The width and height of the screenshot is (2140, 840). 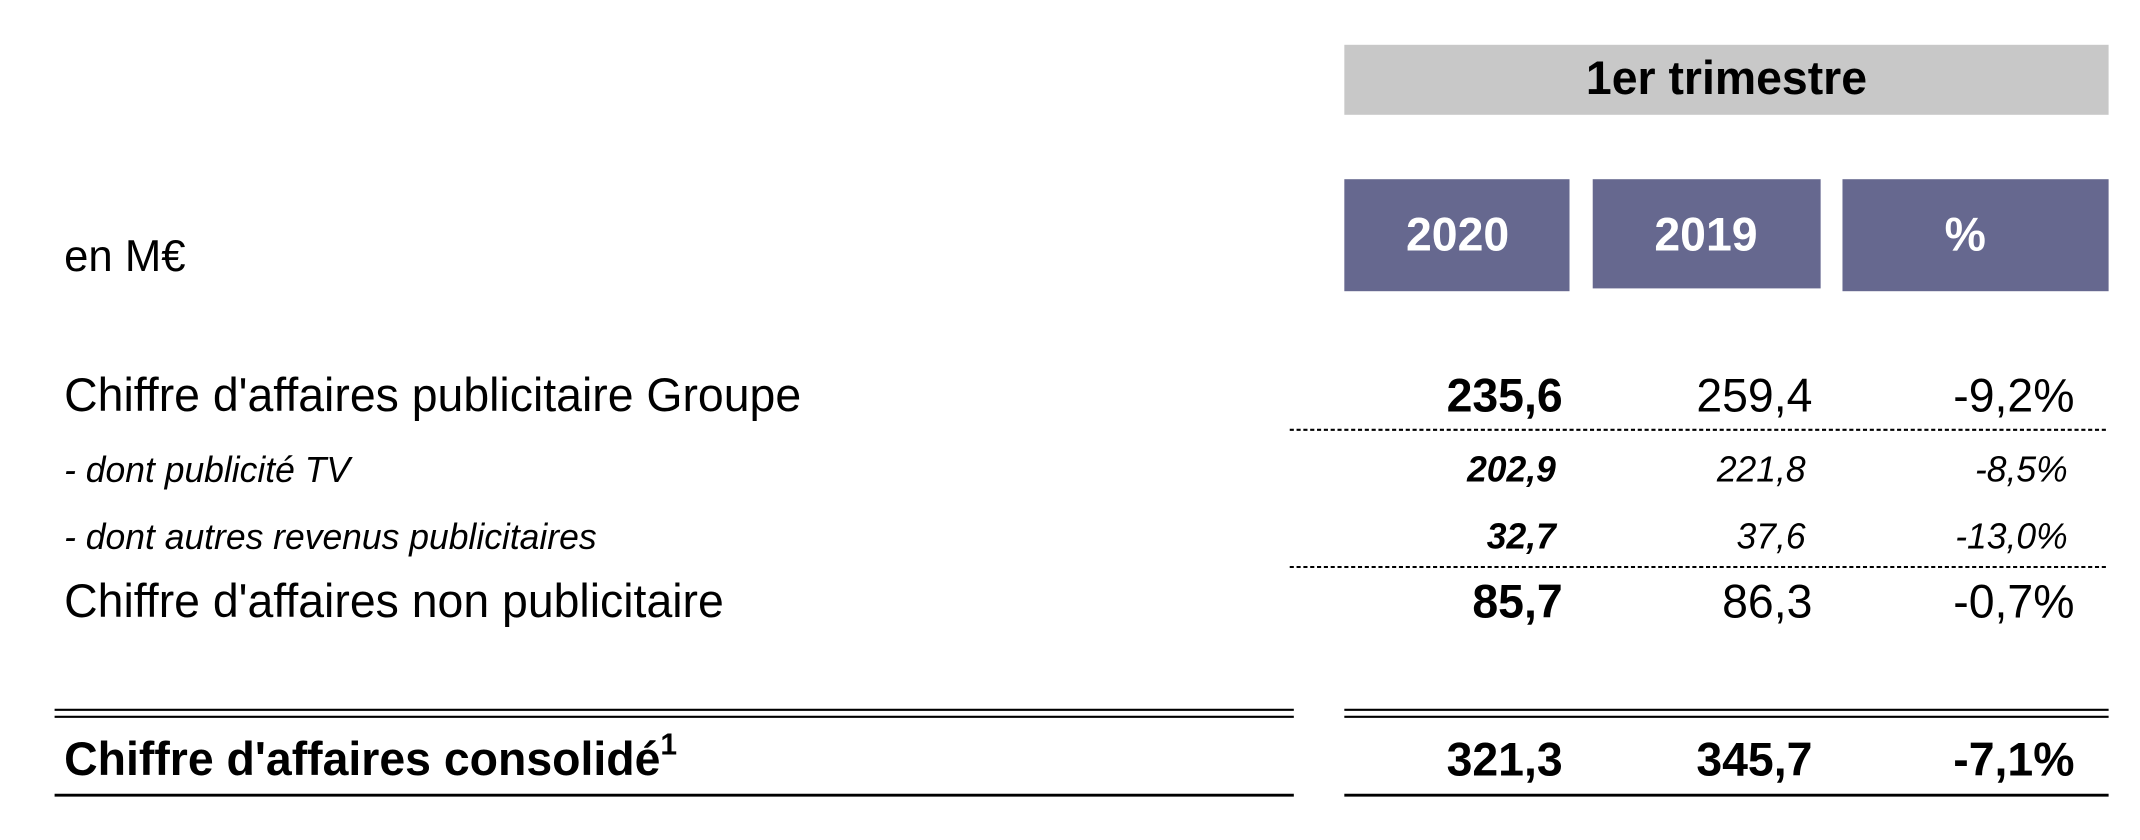 I want to click on row-label-text: - dont publicité TV, so click(x=208, y=469).